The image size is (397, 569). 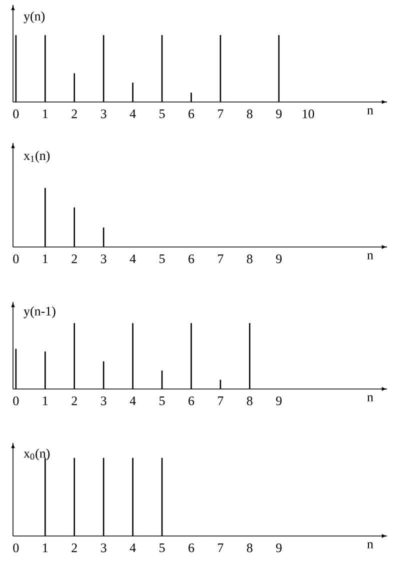 What do you see at coordinates (37, 454) in the screenshot?
I see `y-axis-title: x$_{0}$(n)` at bounding box center [37, 454].